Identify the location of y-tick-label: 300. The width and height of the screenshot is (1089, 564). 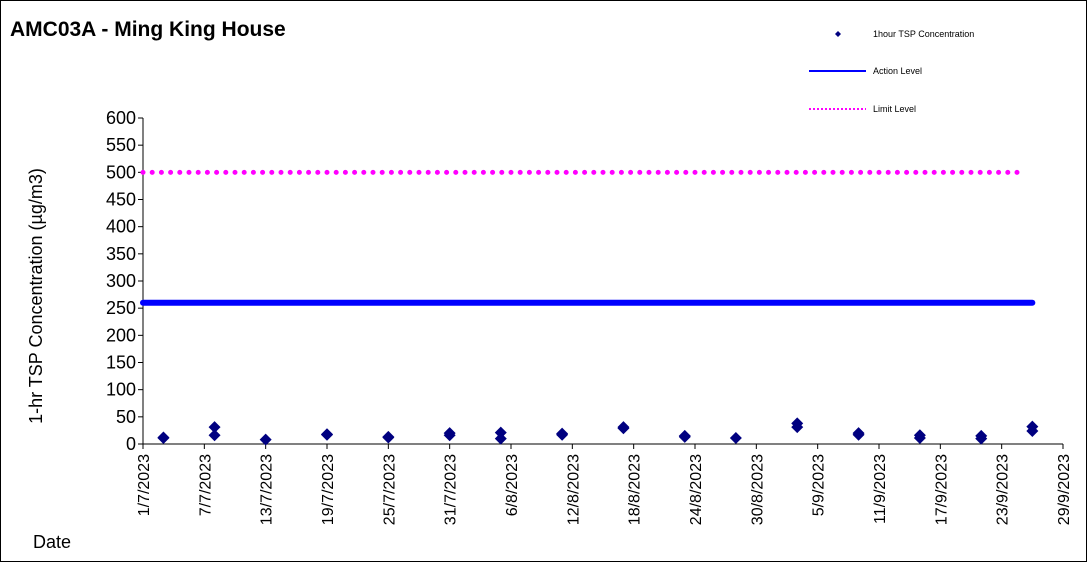
(121, 281).